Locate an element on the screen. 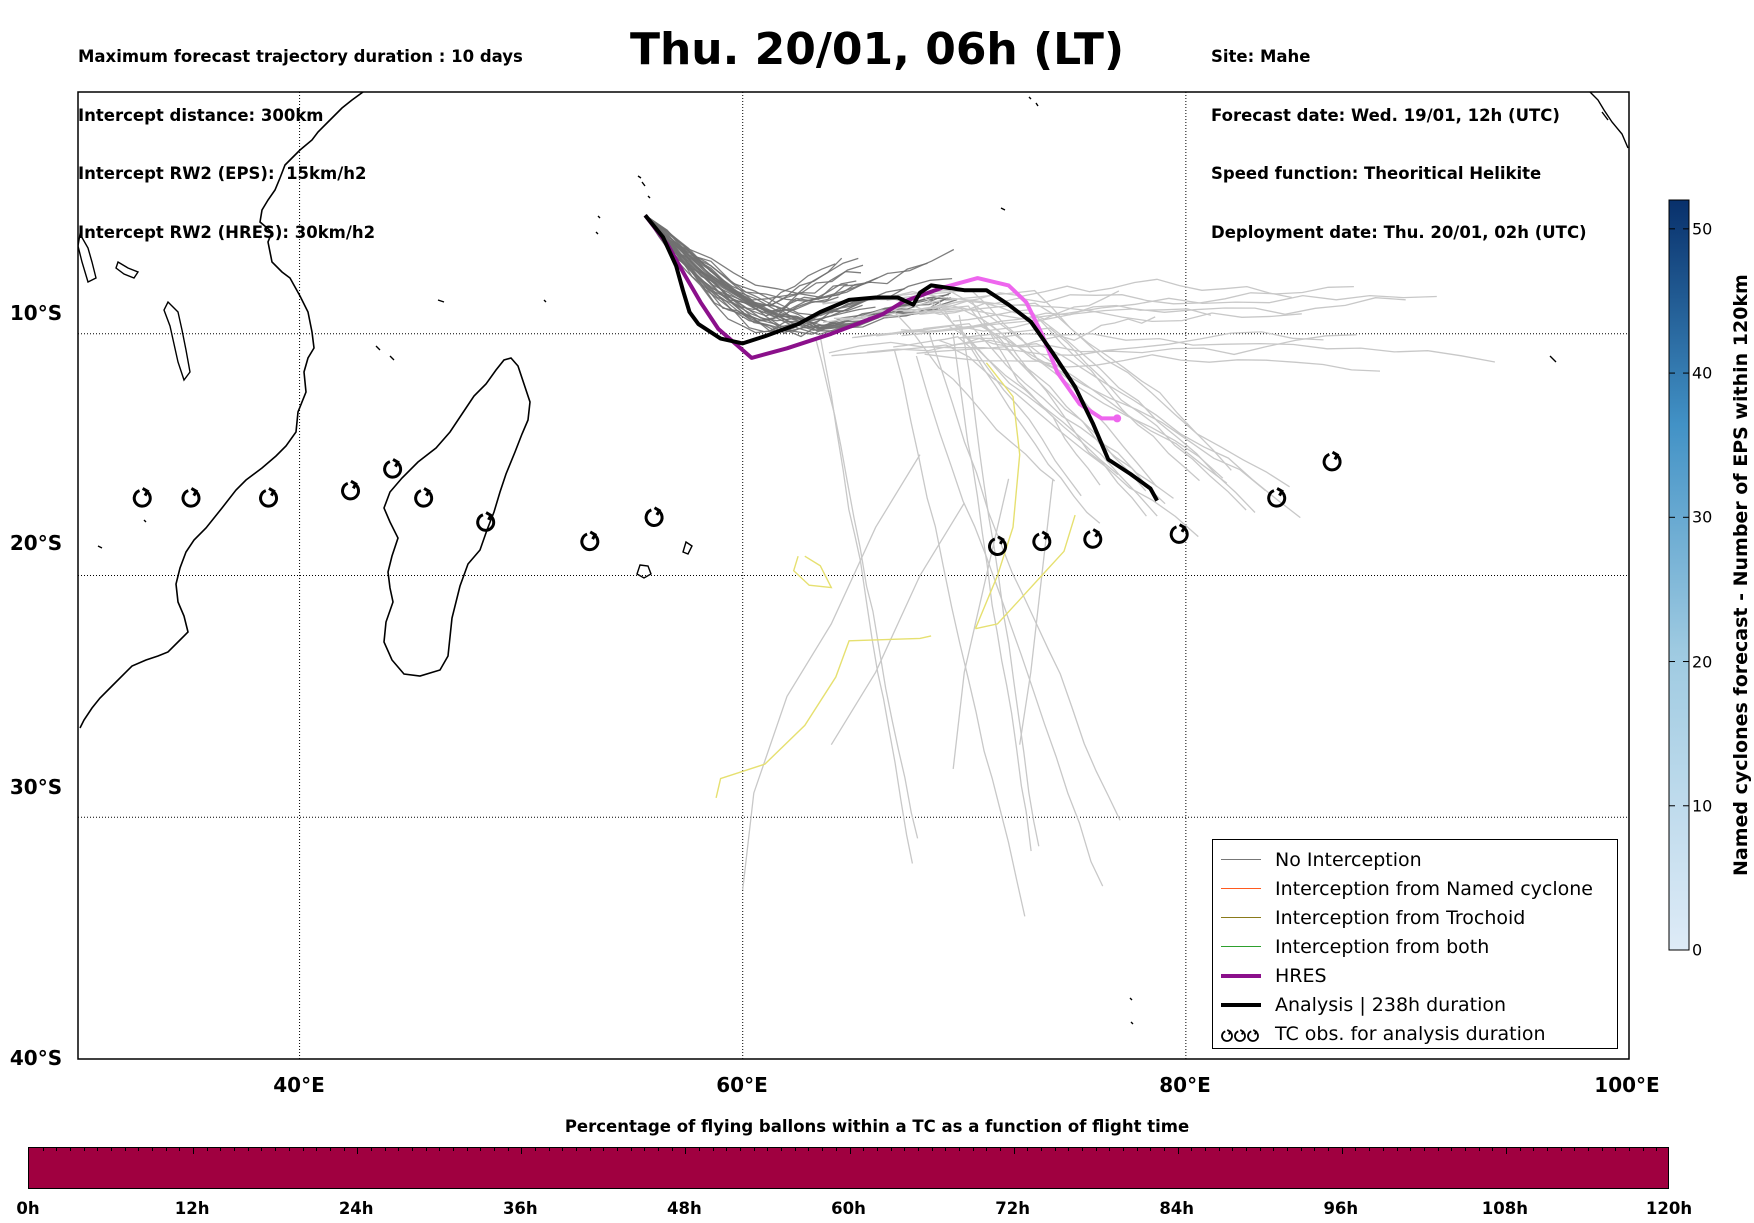  header-right-line: Speed function: Theoritical Helikite is located at coordinates (1376, 173).